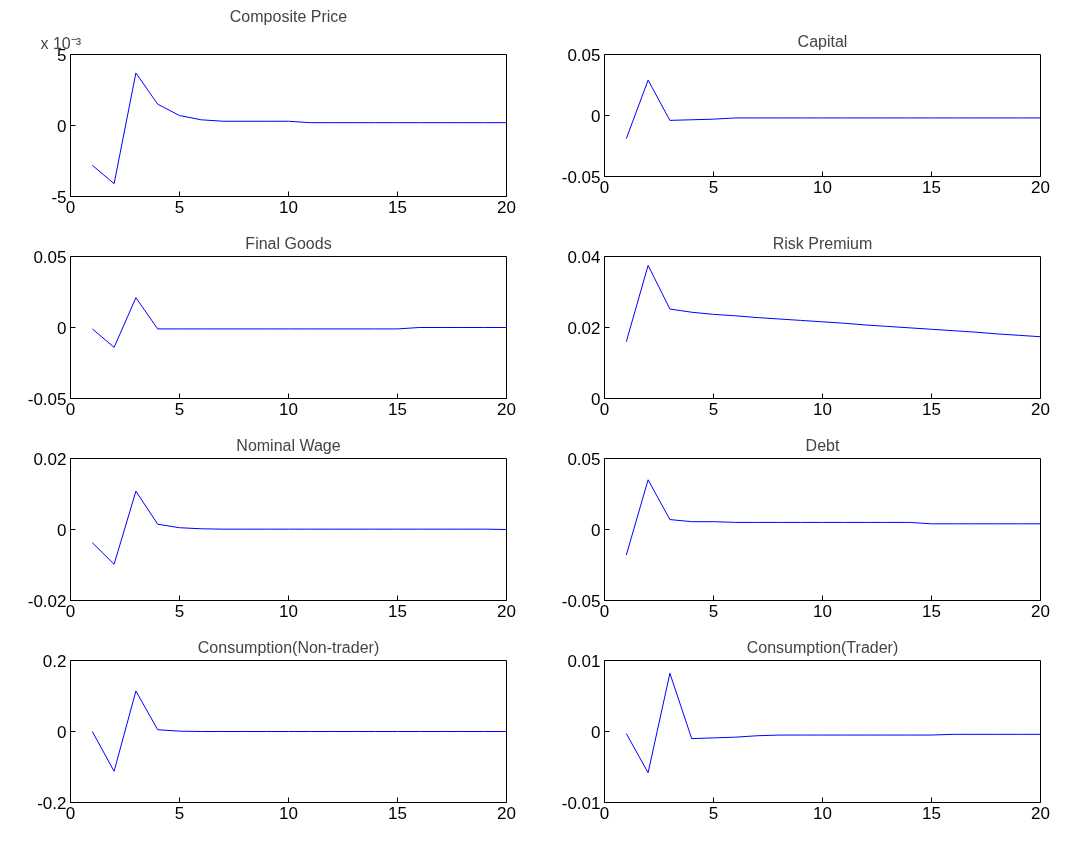  Describe the element at coordinates (47, 601) in the screenshot. I see `y-tick-label: -0.02` at that location.